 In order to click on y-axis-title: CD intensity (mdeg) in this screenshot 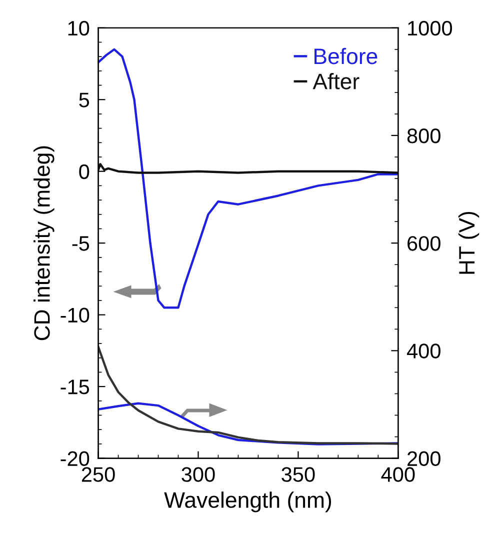, I will do `click(44, 243)`.